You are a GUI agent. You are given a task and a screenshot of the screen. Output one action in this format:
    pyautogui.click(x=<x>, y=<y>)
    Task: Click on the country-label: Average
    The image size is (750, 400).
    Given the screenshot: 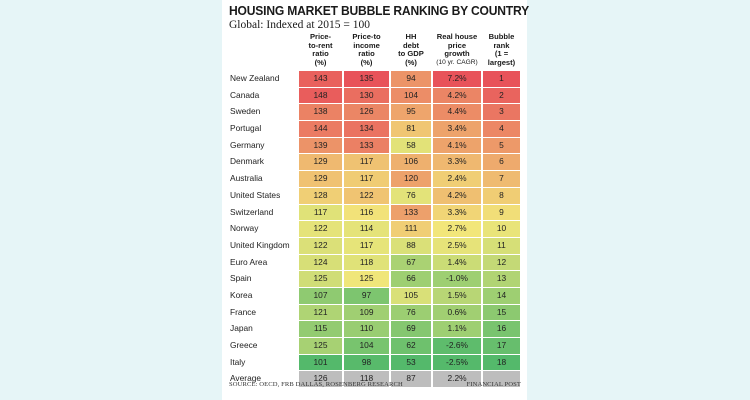 What is the action you would take?
    pyautogui.click(x=246, y=378)
    